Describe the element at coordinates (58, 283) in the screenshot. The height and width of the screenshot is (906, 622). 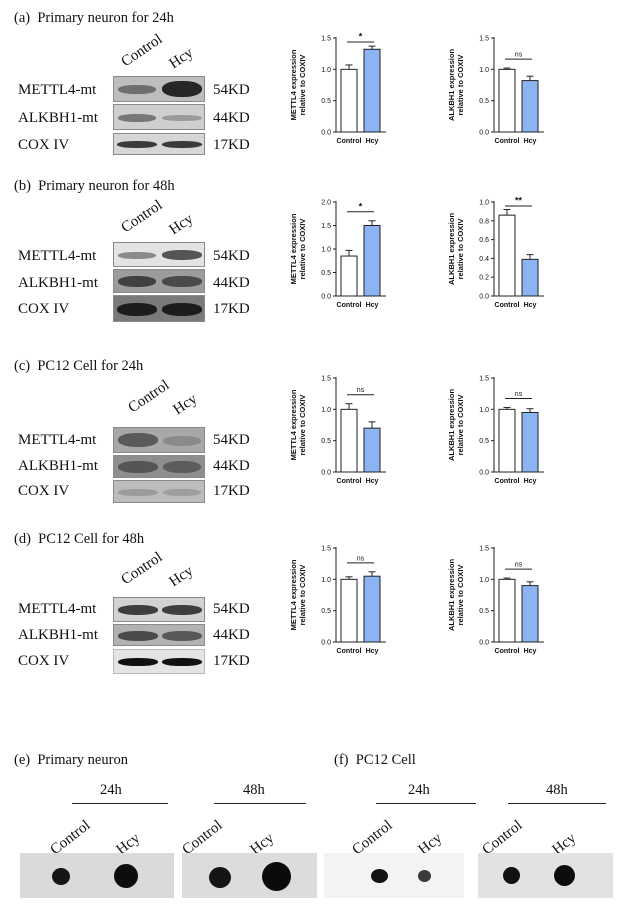
I see `row-label-b-2: ALKBH1-mt` at that location.